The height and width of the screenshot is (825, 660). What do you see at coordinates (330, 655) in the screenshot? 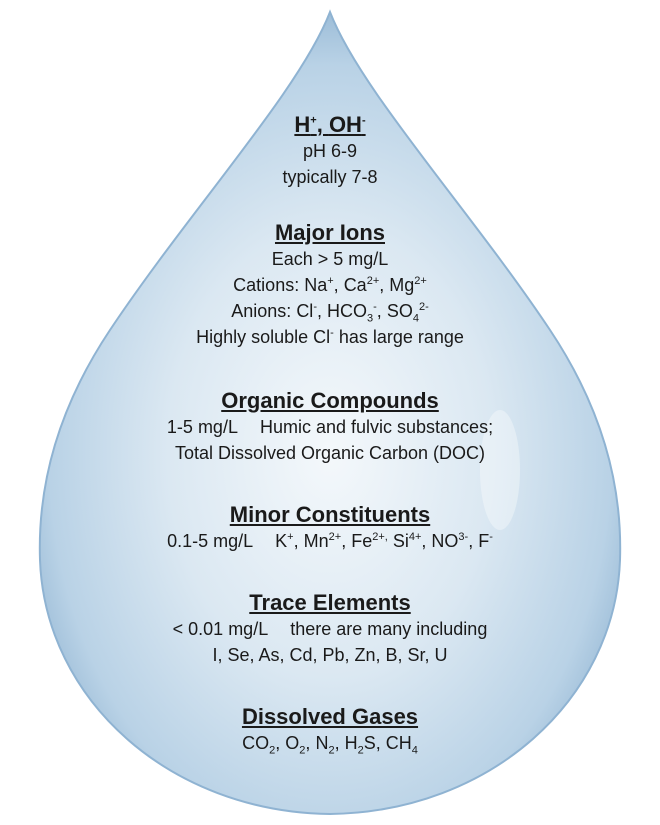
I see `trace-elements: I, Se, As, Cd, Pb, Zn, B, Sr, U` at bounding box center [330, 655].